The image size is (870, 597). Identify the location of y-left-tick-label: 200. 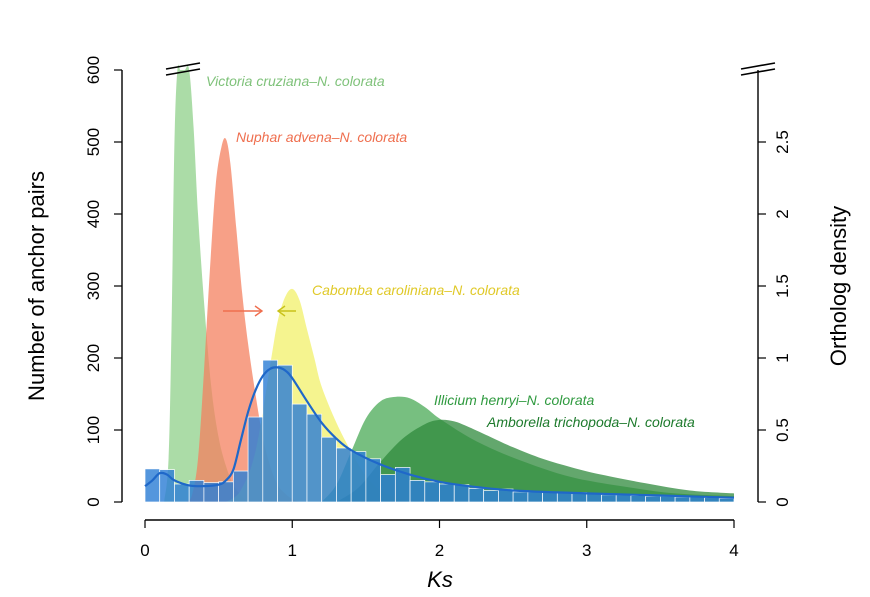
(93, 358).